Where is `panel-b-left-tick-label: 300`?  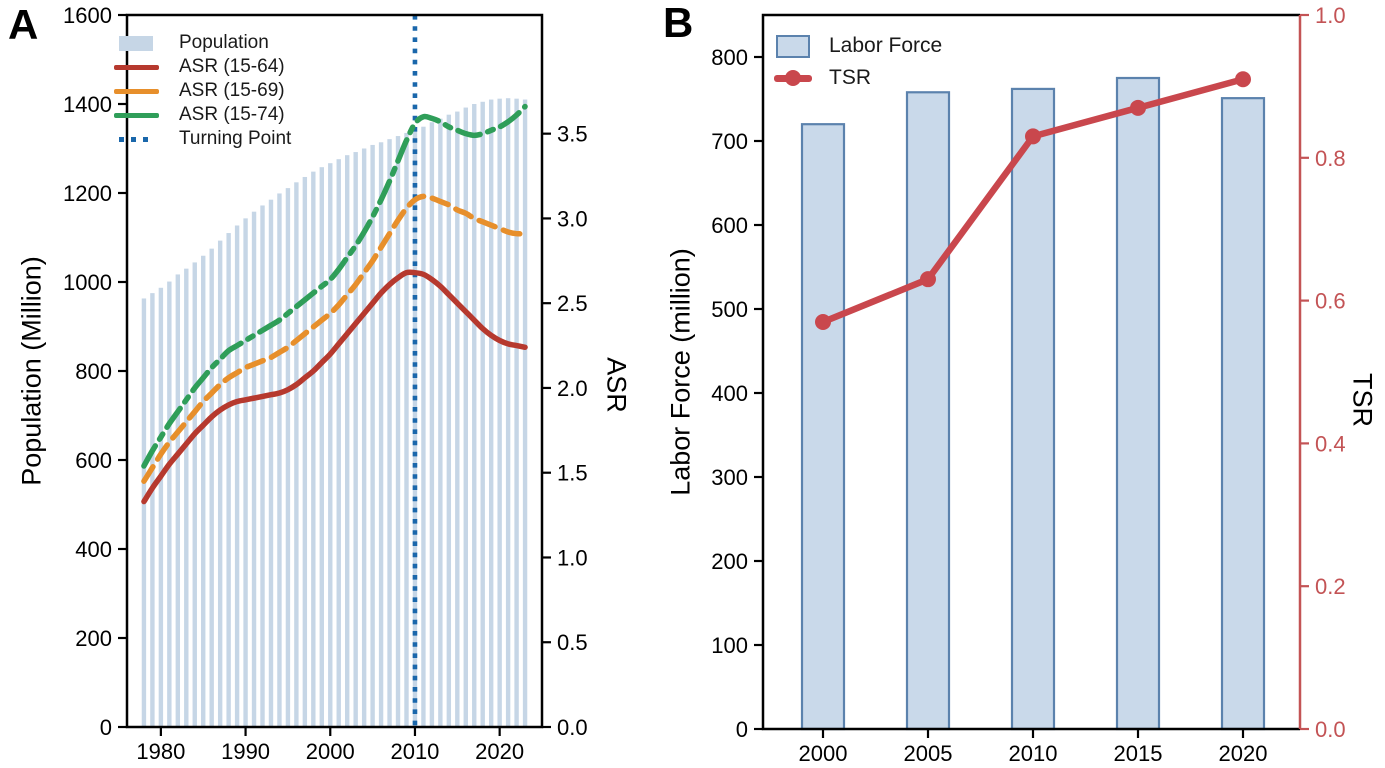
panel-b-left-tick-label: 300 is located at coordinates (729, 477).